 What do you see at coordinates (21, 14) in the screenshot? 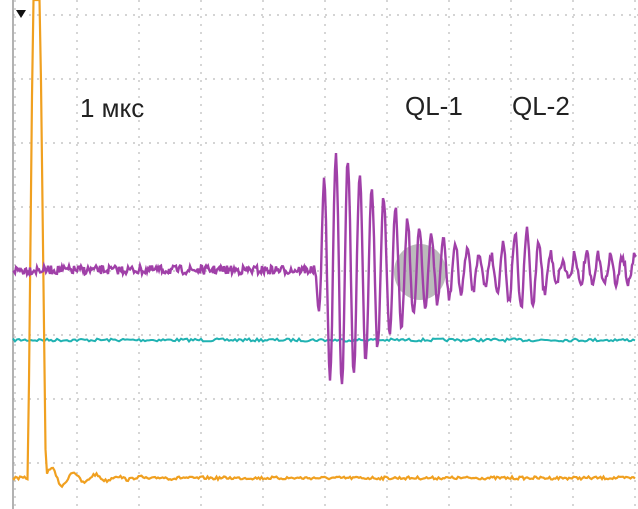
I see `trigger-marker` at bounding box center [21, 14].